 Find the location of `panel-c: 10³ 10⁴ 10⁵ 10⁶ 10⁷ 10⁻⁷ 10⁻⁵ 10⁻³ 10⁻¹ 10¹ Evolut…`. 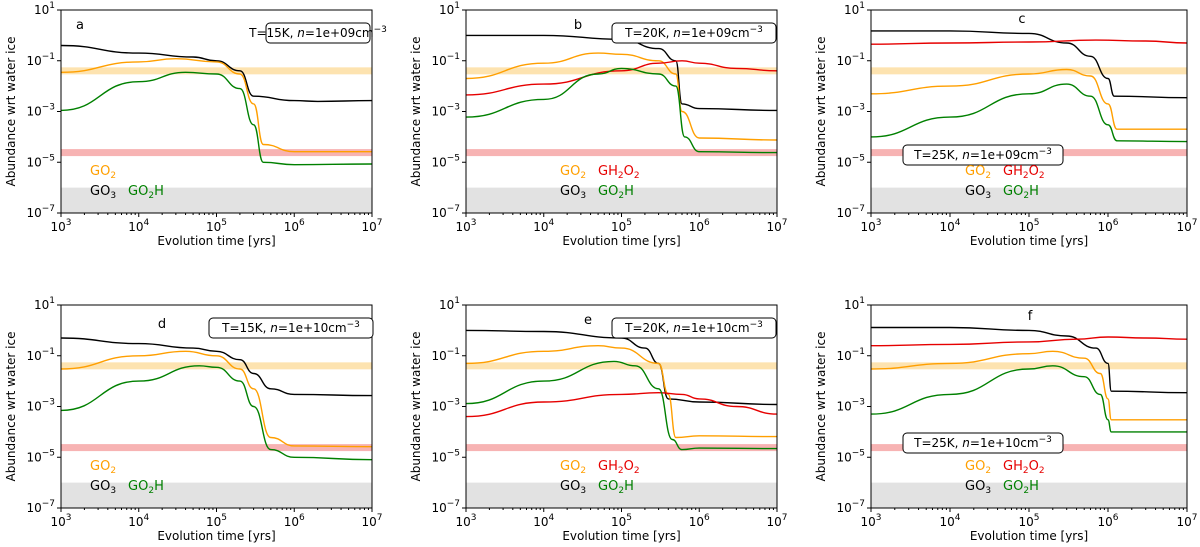

panel-c: 10³ 10⁴ 10⁵ 10⁶ 10⁷ 10⁻⁷ 10⁻⁵ 10⁻³ 10⁻¹ 10¹ Evolut… is located at coordinates (1006, 124).